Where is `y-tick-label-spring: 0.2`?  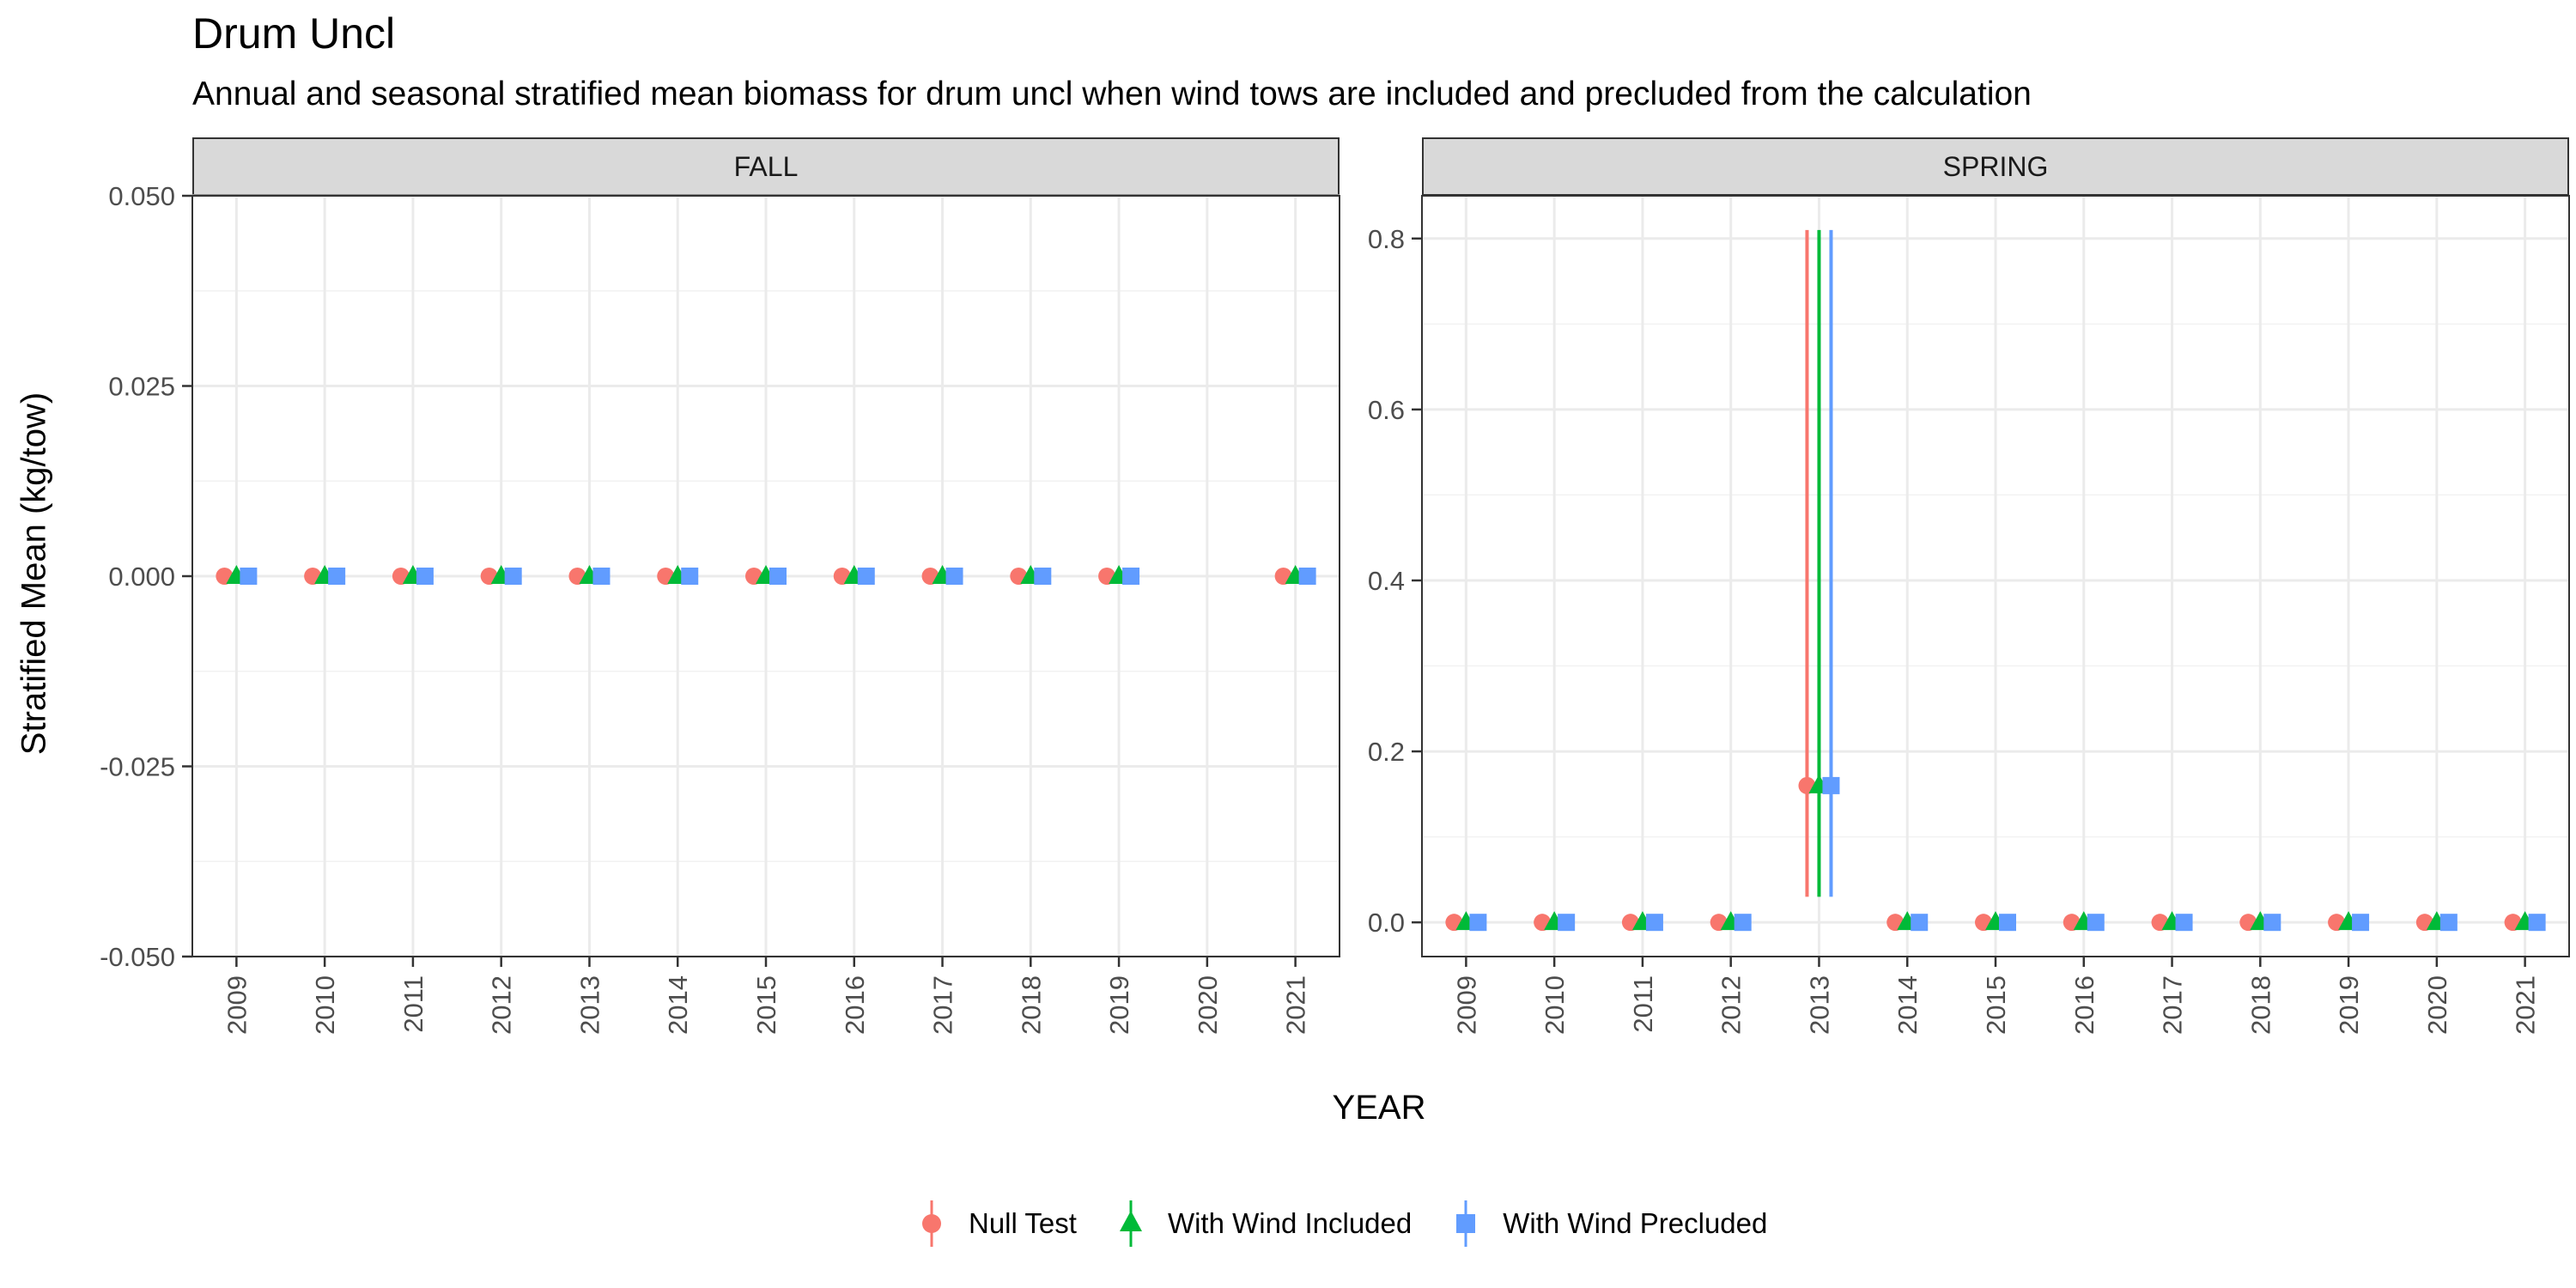 y-tick-label-spring: 0.2 is located at coordinates (1386, 752).